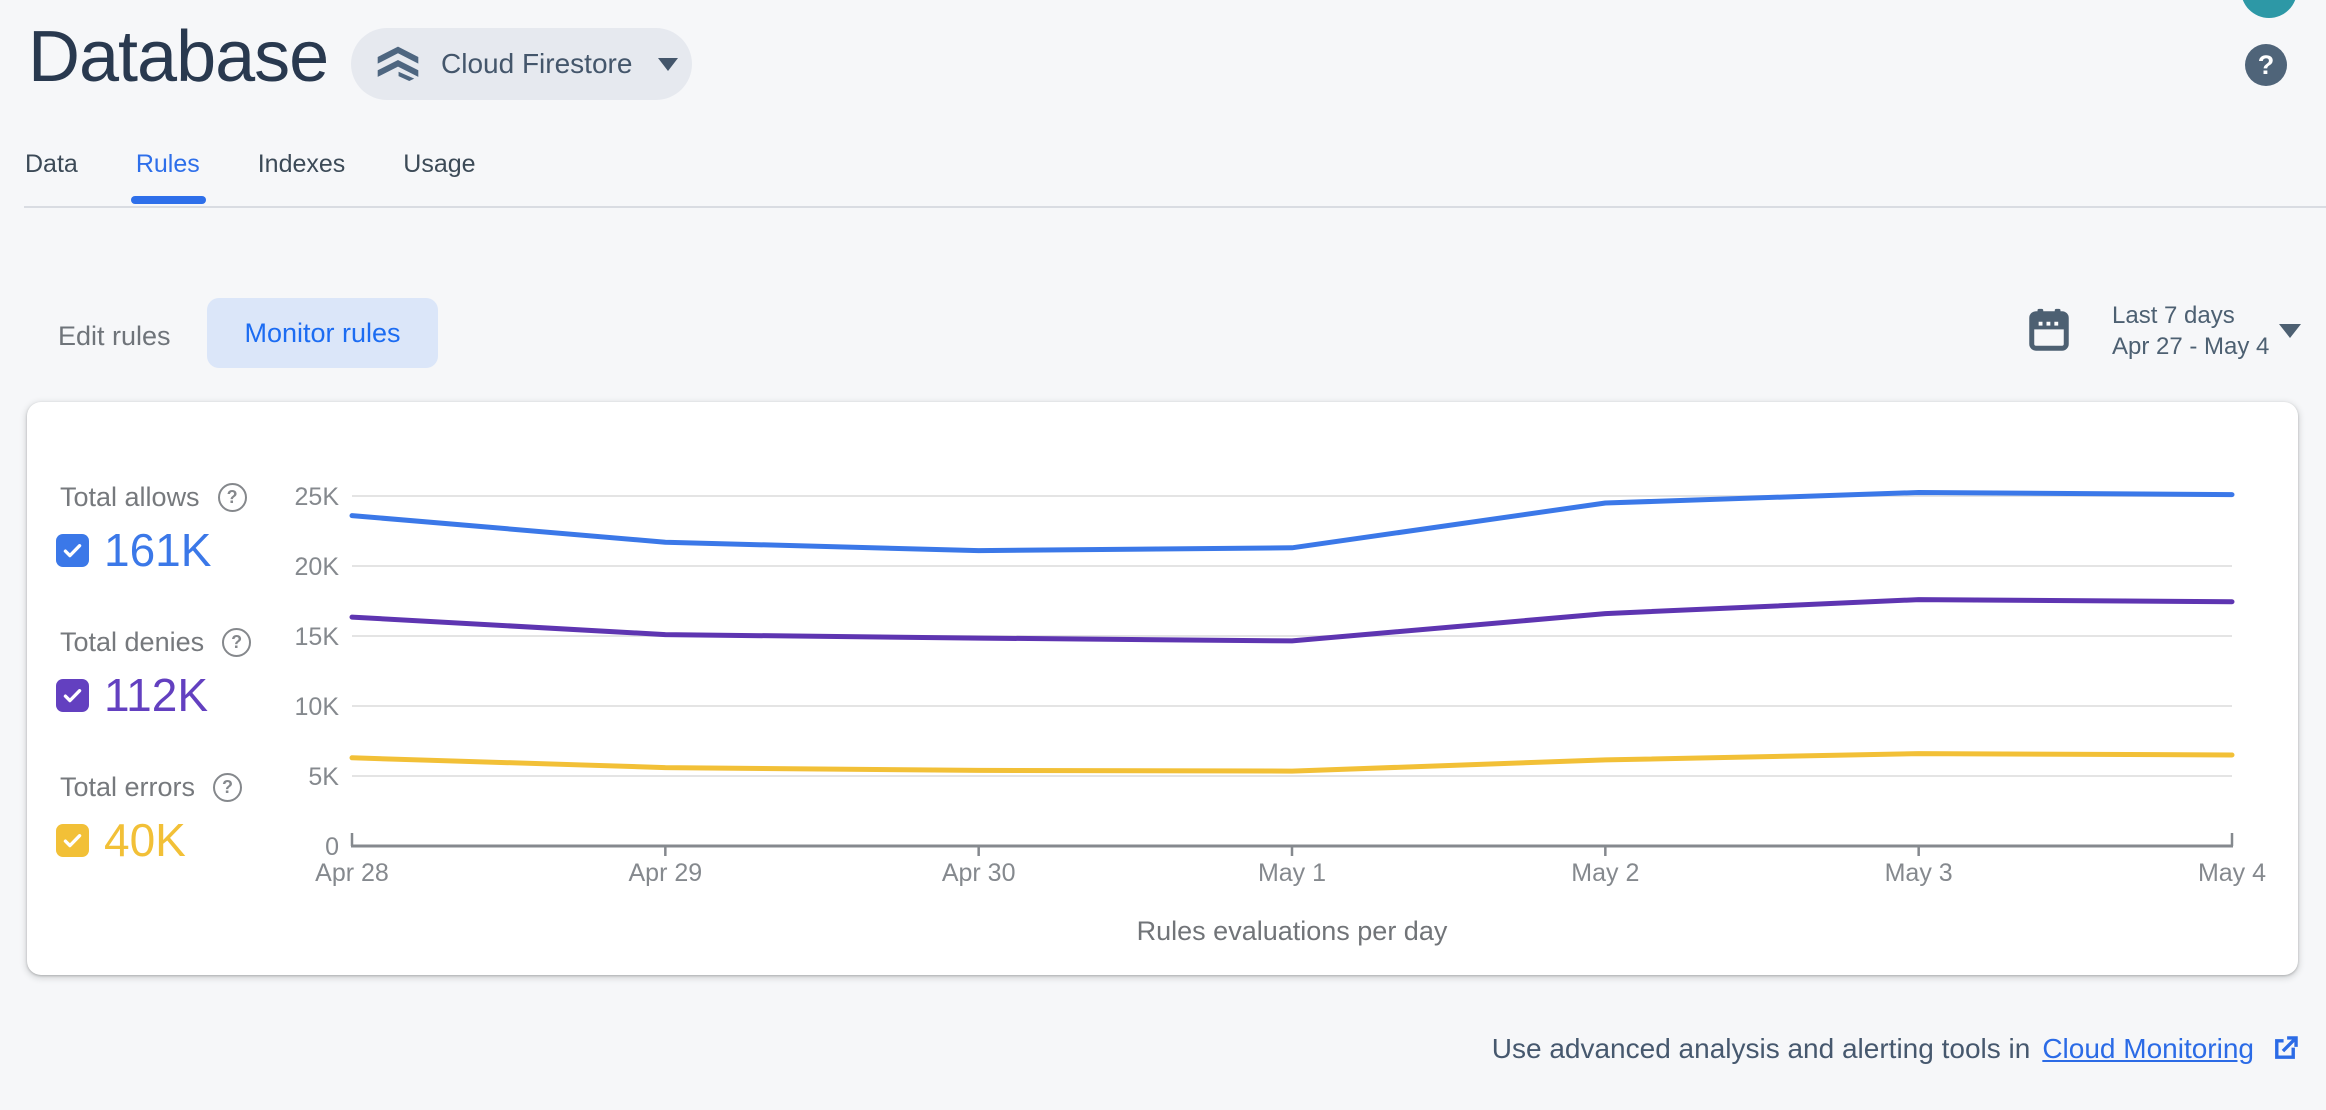  Describe the element at coordinates (1292, 873) in the screenshot. I see `svg-text: May 1` at that location.